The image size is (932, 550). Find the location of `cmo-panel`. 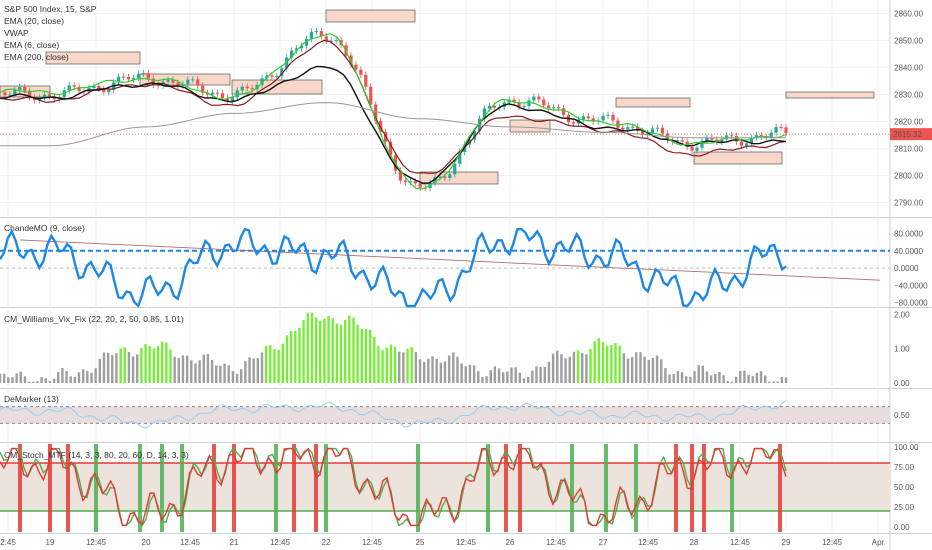

cmo-panel is located at coordinates (445, 268).